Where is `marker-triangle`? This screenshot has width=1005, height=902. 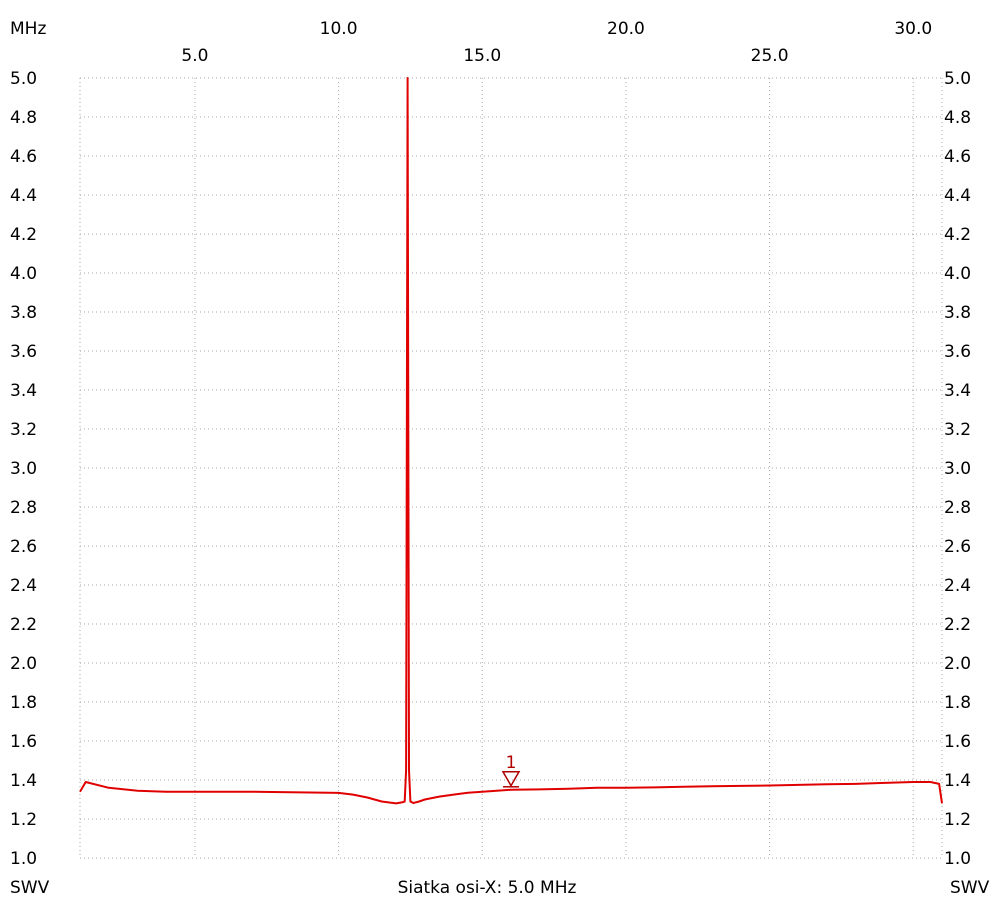 marker-triangle is located at coordinates (511, 779).